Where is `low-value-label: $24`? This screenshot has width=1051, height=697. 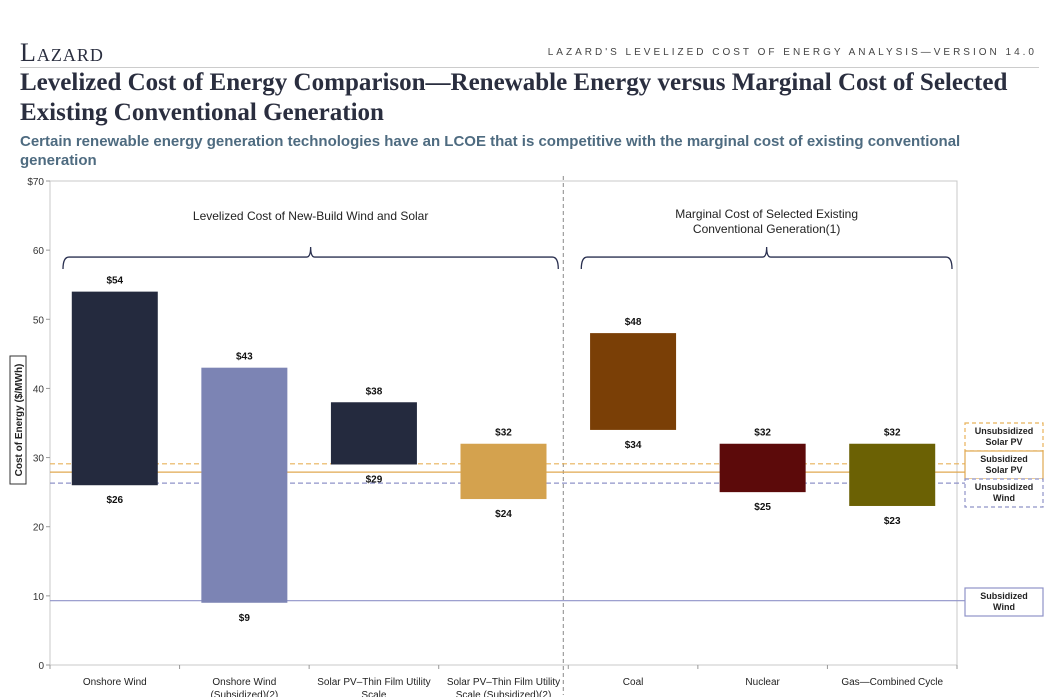
low-value-label: $24 is located at coordinates (503, 514).